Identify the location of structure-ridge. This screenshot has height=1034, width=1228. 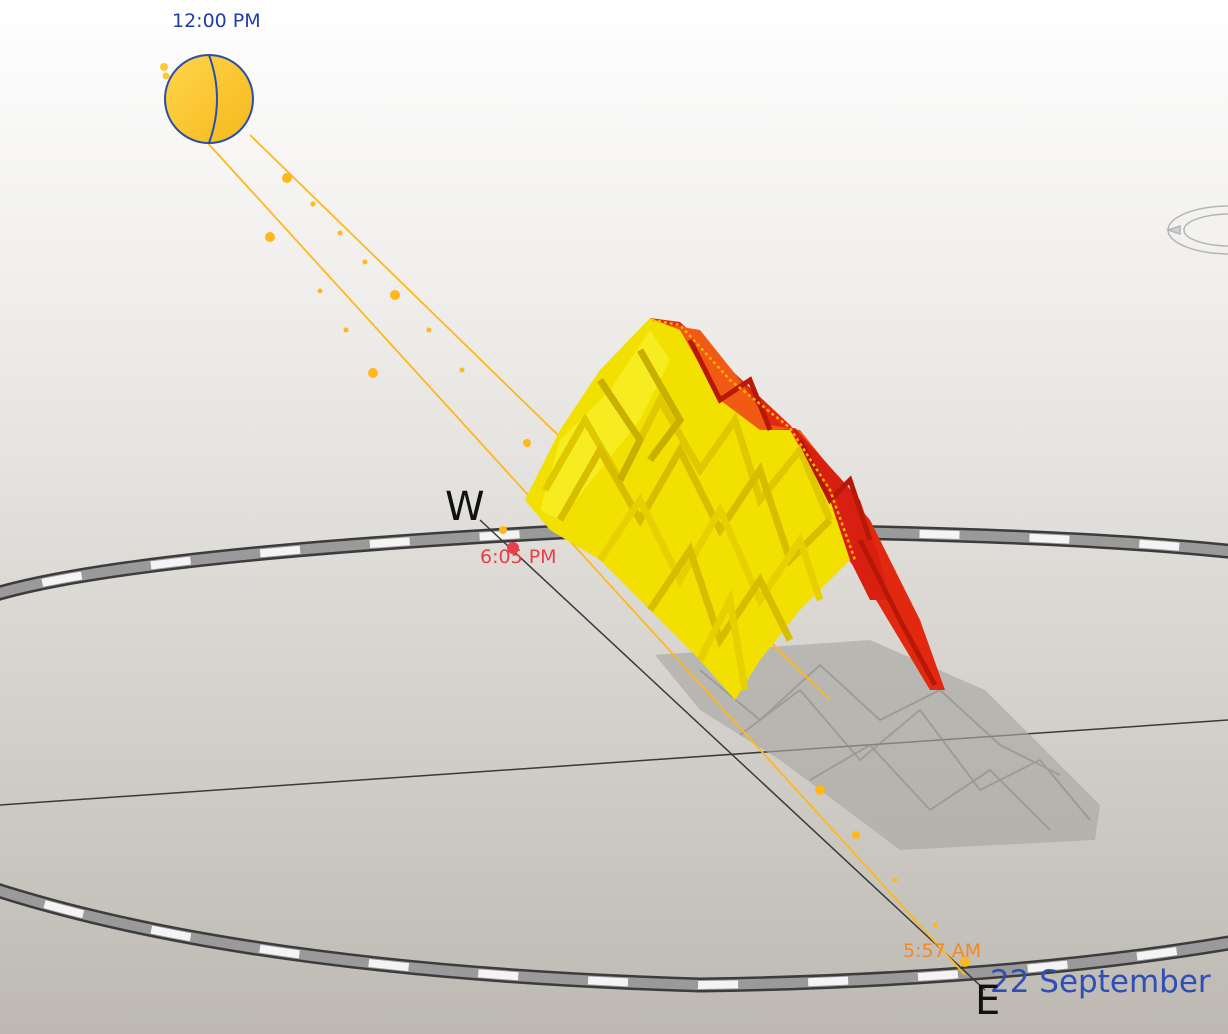
(754, 439).